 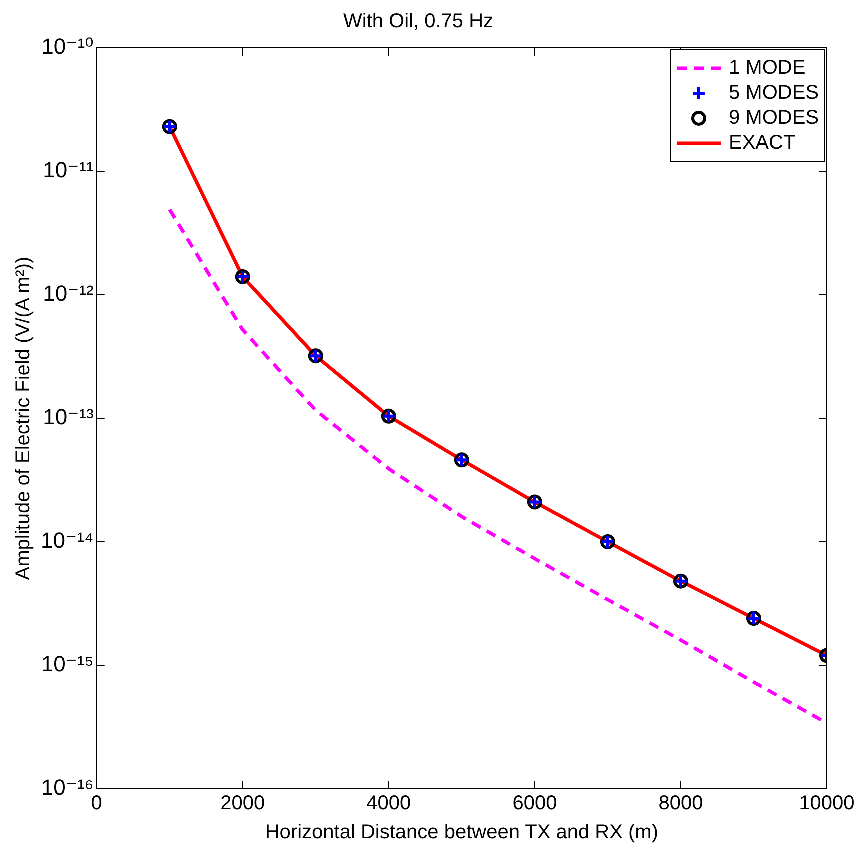 I want to click on y-axis-title: Amplitude of Electric Field (V/(A m²)), so click(x=23, y=418).